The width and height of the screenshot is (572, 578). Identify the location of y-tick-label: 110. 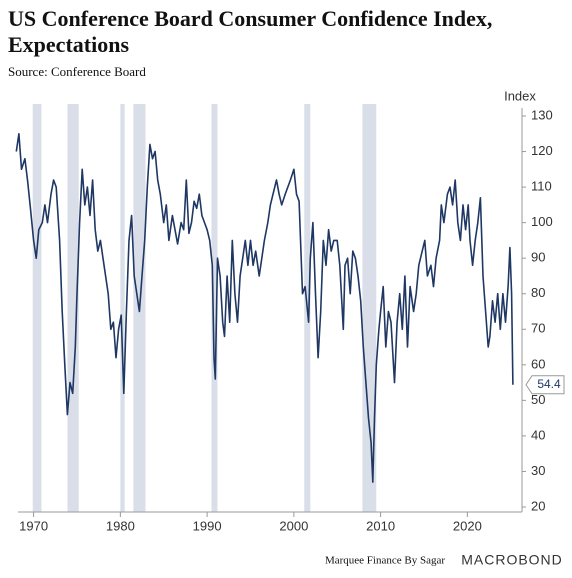
(541, 186).